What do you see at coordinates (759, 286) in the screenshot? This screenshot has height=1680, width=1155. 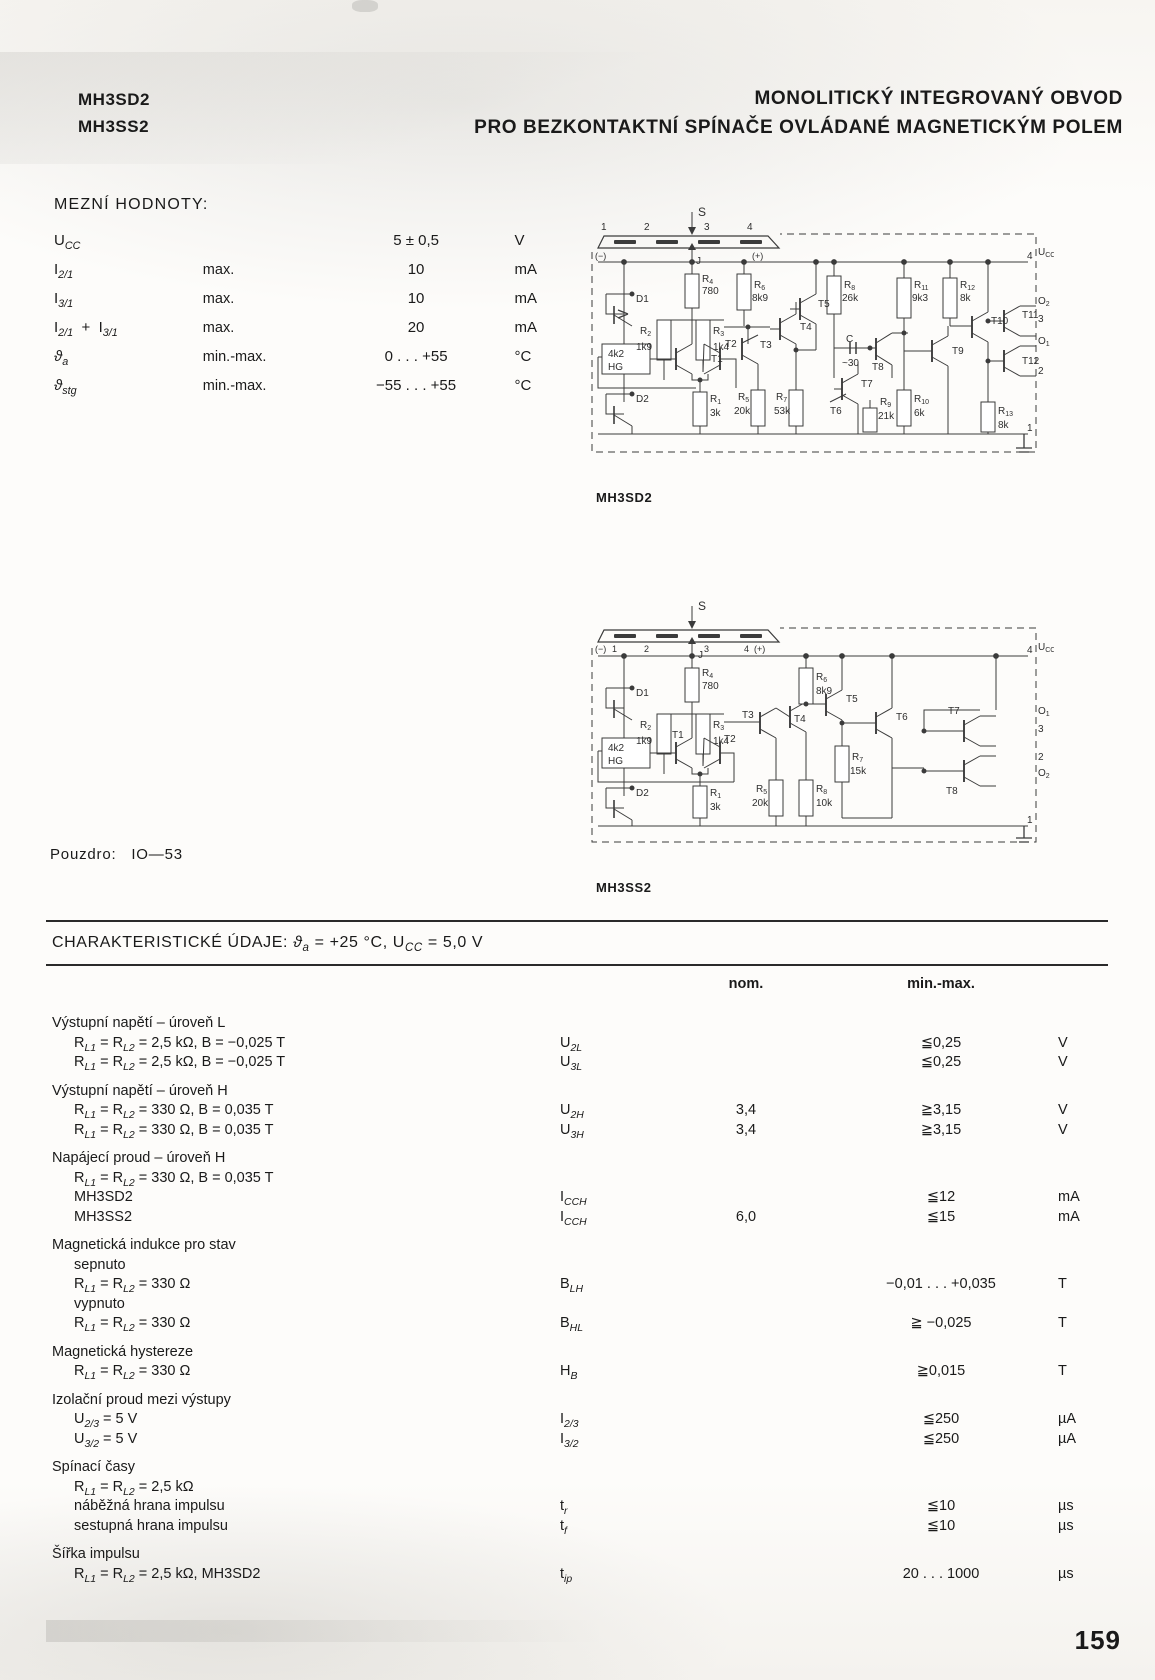 I see `svg-text: R6` at bounding box center [759, 286].